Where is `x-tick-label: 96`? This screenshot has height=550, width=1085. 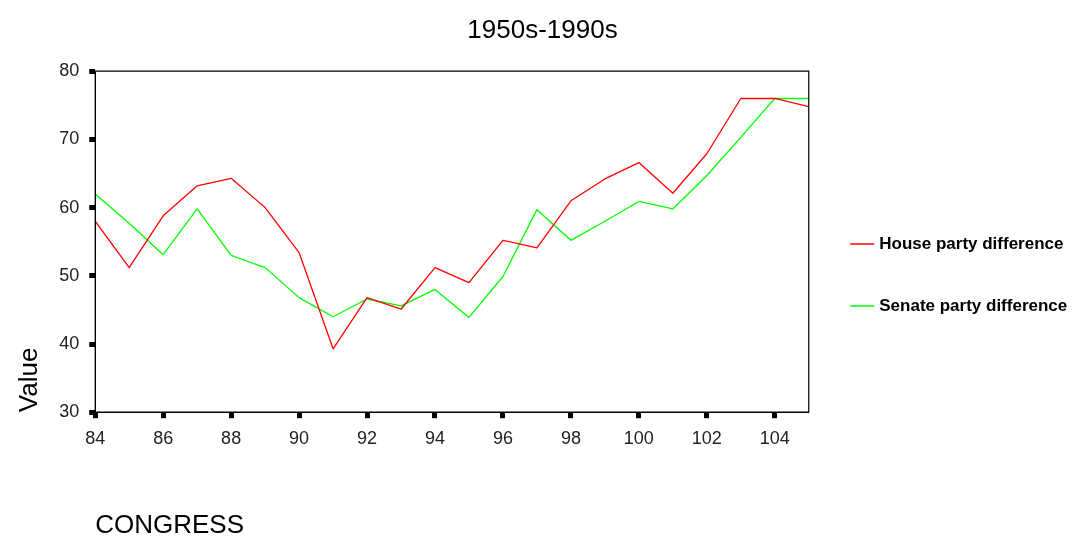
x-tick-label: 96 is located at coordinates (502, 437).